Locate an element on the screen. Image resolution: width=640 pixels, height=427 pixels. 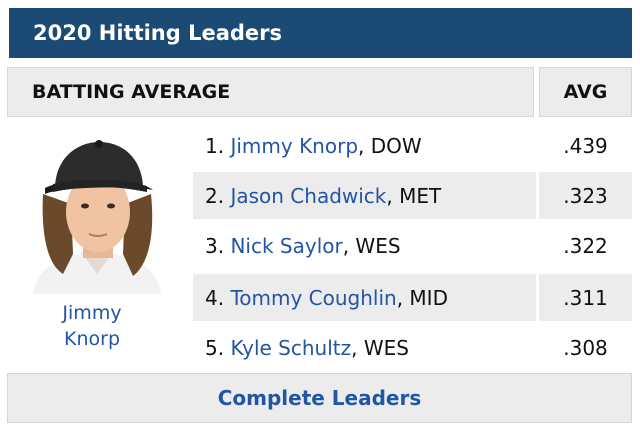
leader-name-cell: 1. Jimmy Knorp, DOW is located at coordinates (364, 145).